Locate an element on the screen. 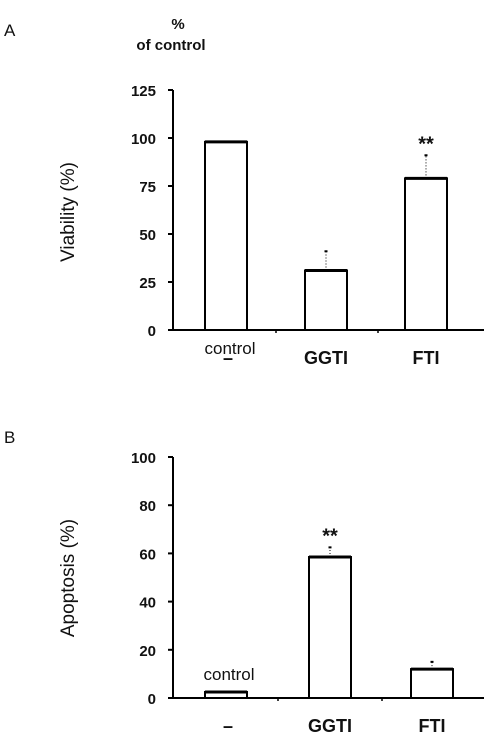 This screenshot has width=488, height=744. panel-a-y-tick-label: 25 is located at coordinates (147, 283).